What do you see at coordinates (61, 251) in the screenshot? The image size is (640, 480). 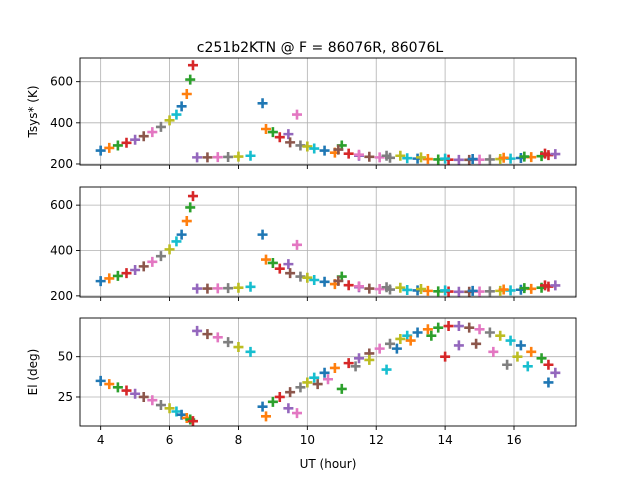 I see `y-tick-label: 400` at bounding box center [61, 251].